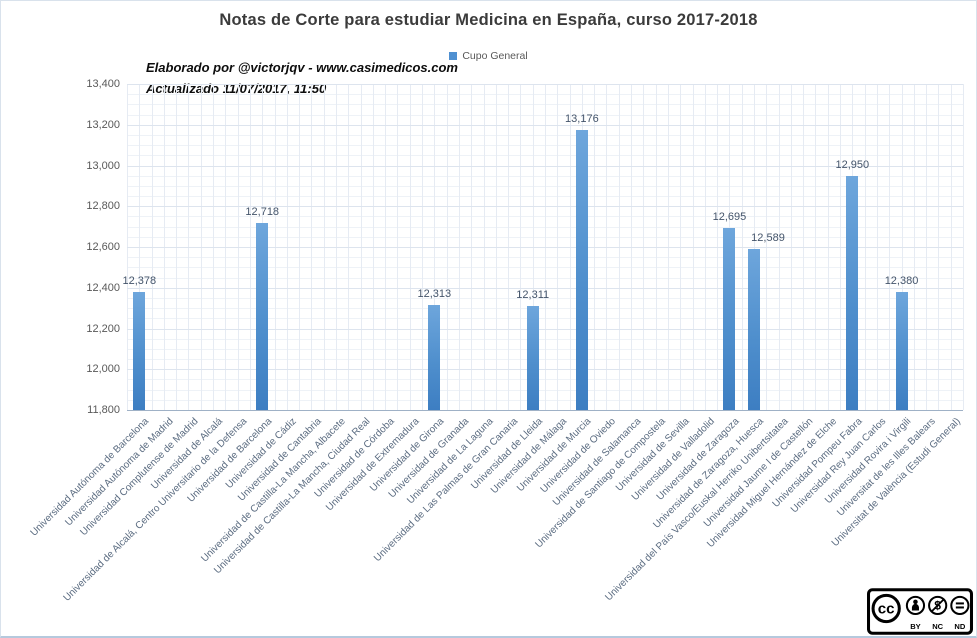  I want to click on cc-nc-label: NC, so click(937, 626).